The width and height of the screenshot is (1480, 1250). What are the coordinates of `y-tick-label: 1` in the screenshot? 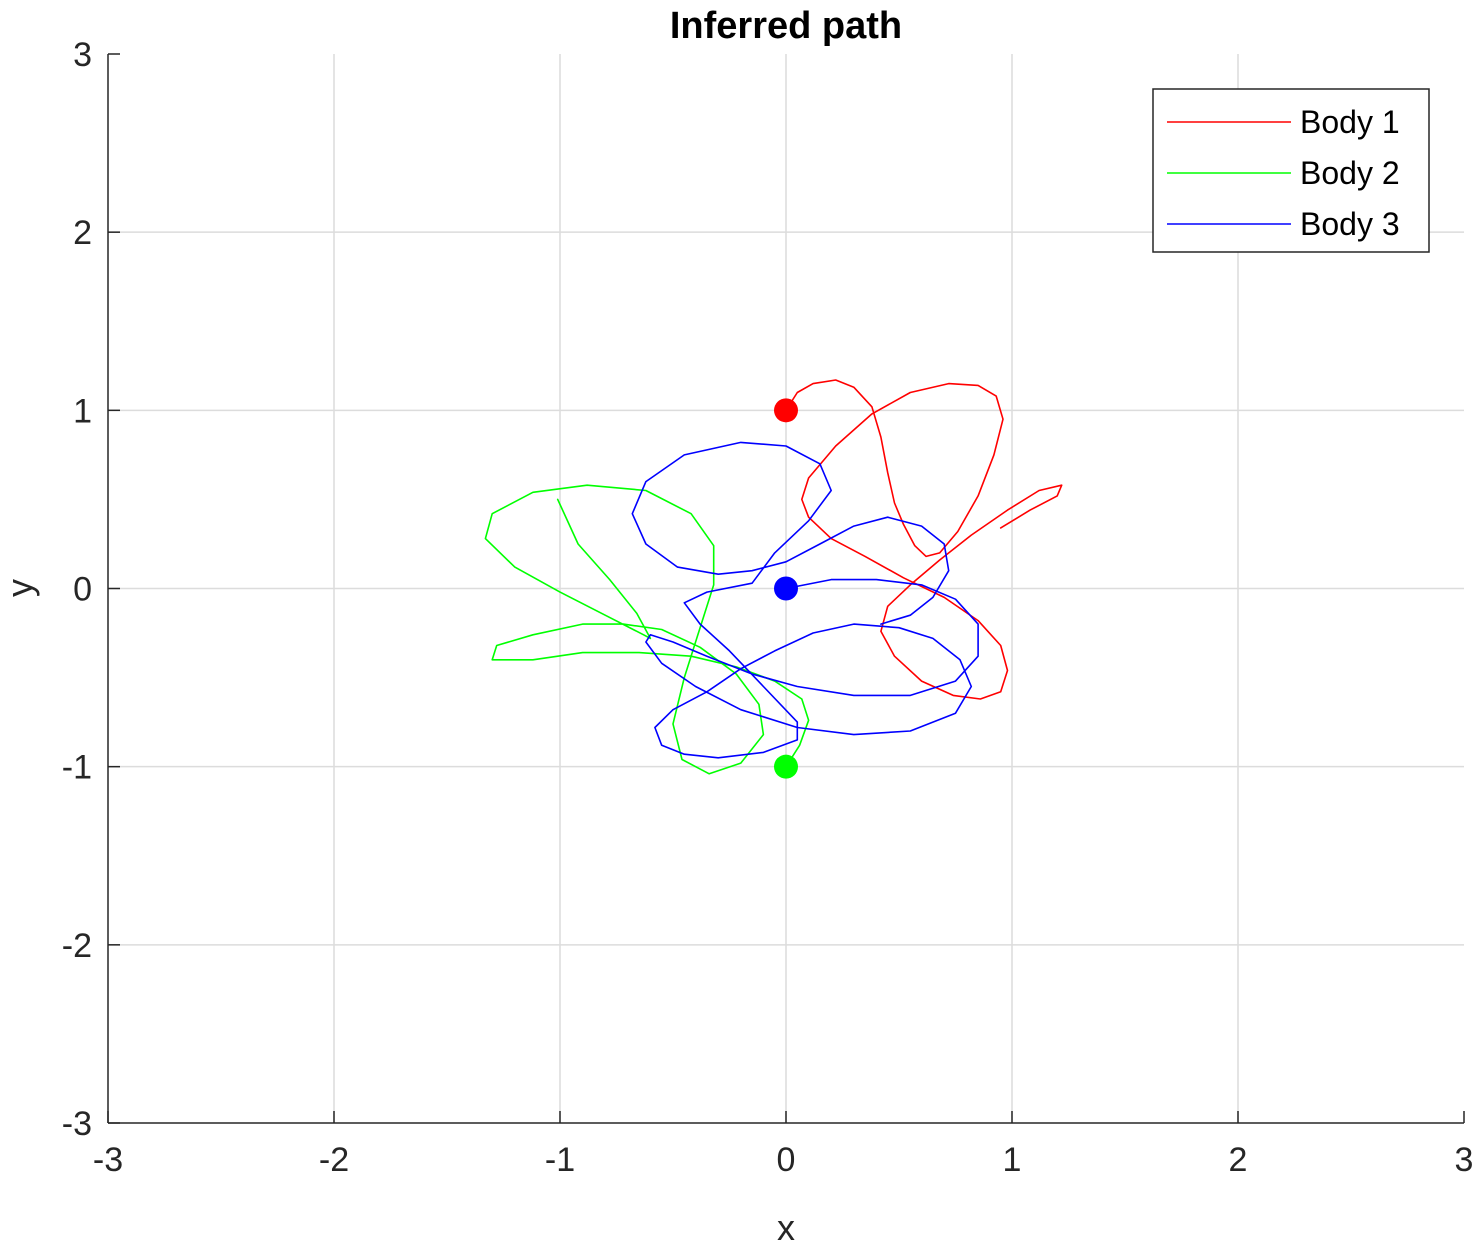 It's located at (82, 411).